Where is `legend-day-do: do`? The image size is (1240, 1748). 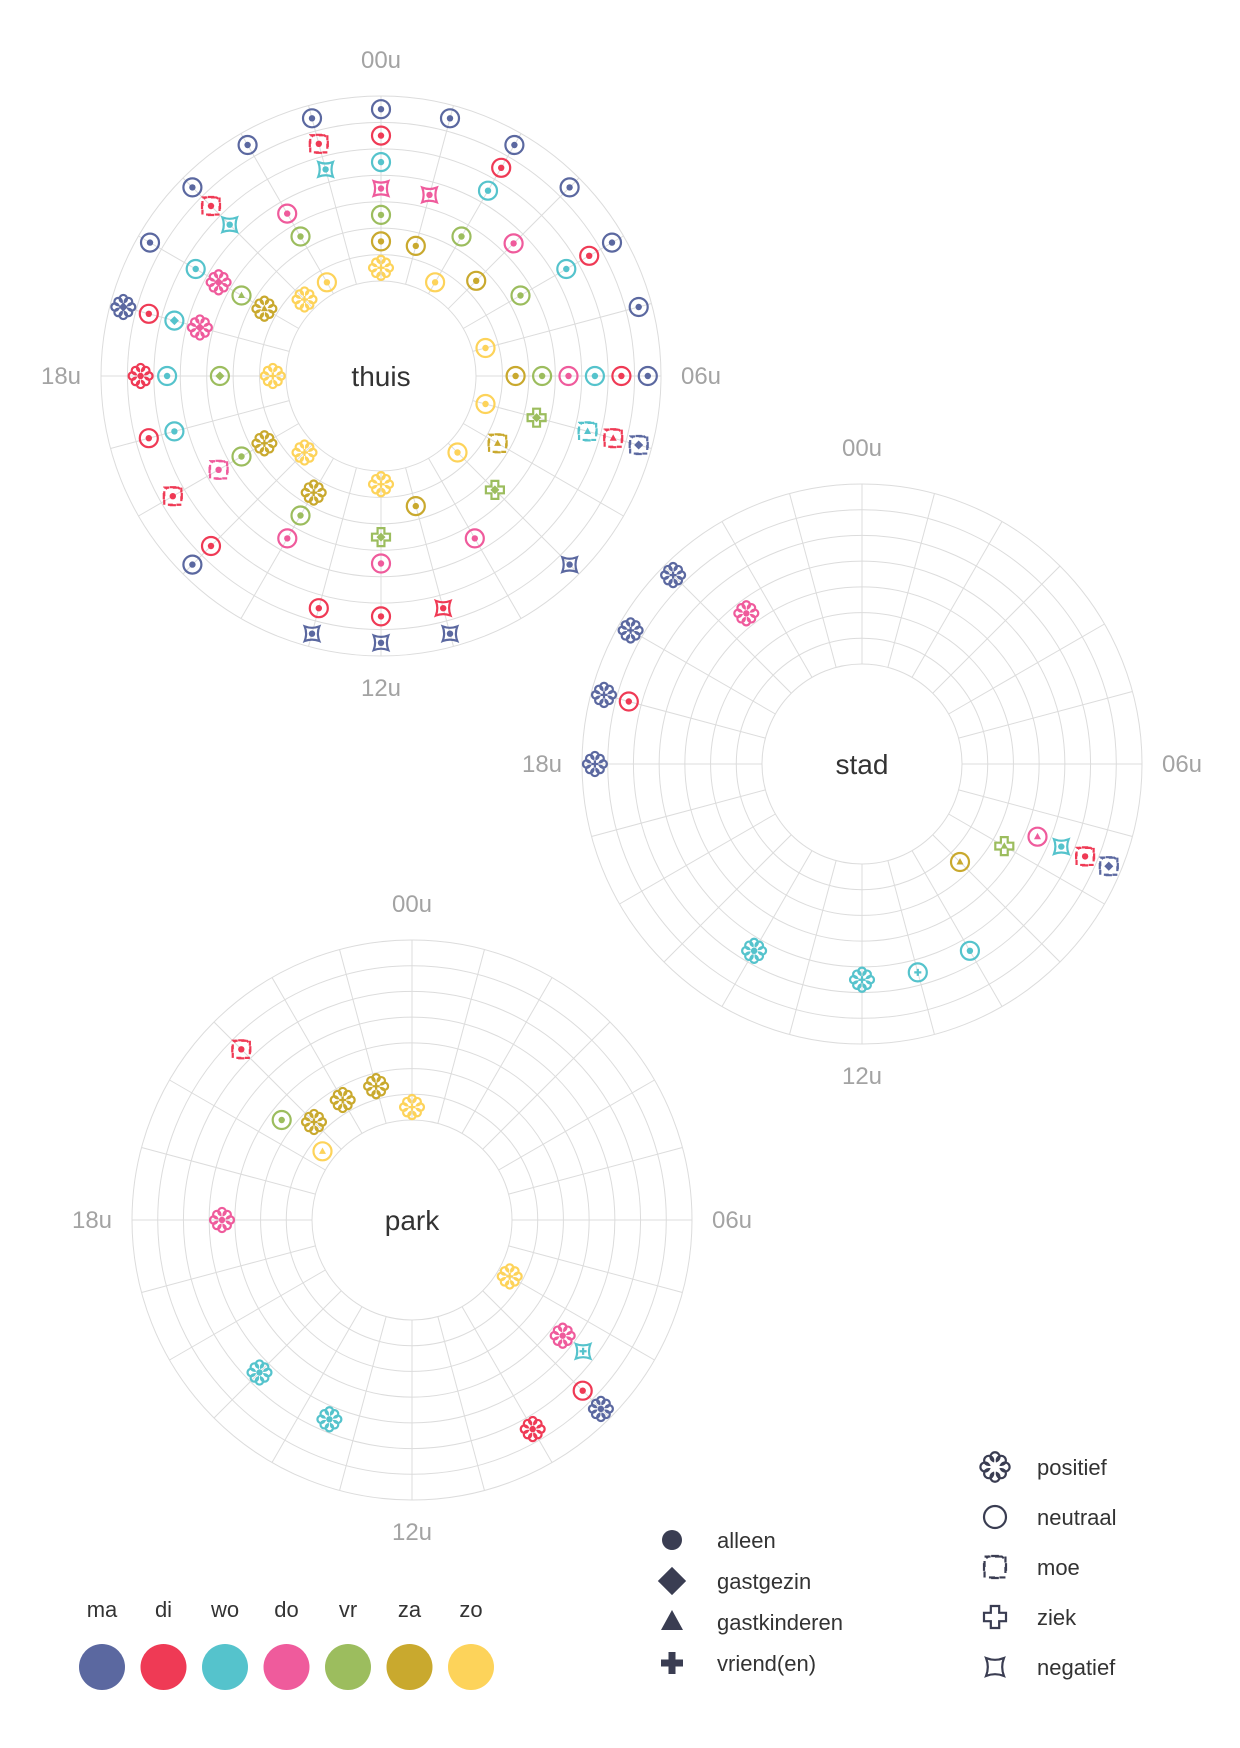
legend-day-do: do is located at coordinates (286, 1643).